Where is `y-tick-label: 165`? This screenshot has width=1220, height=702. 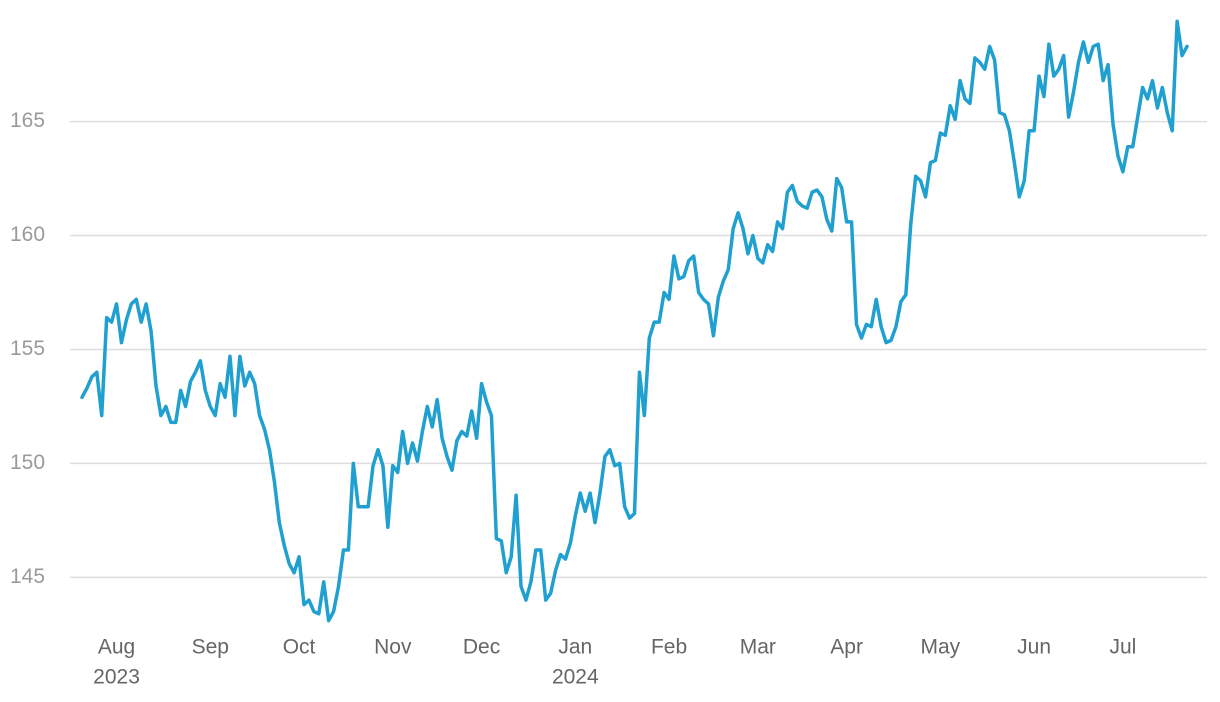 y-tick-label: 165 is located at coordinates (27, 120).